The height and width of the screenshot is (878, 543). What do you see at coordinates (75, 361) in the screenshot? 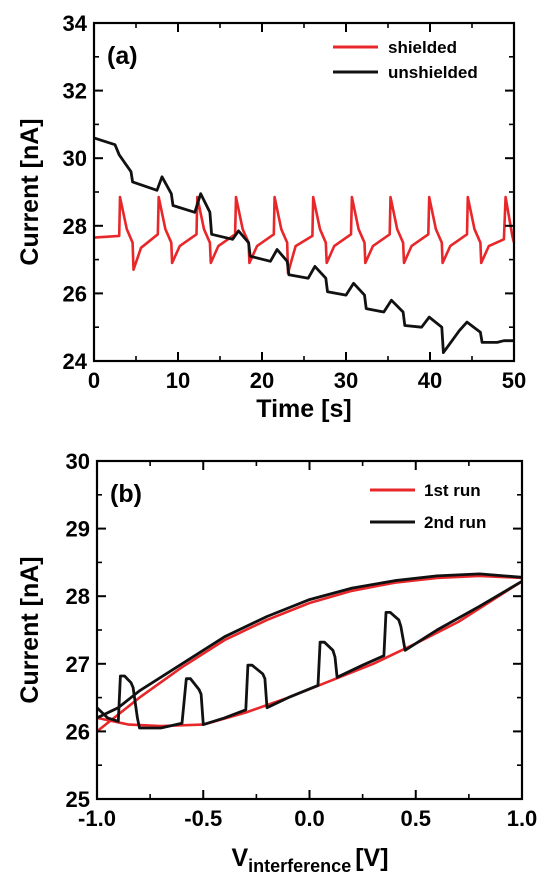
I see `panel-a-y-tick-label: 24` at bounding box center [75, 361].